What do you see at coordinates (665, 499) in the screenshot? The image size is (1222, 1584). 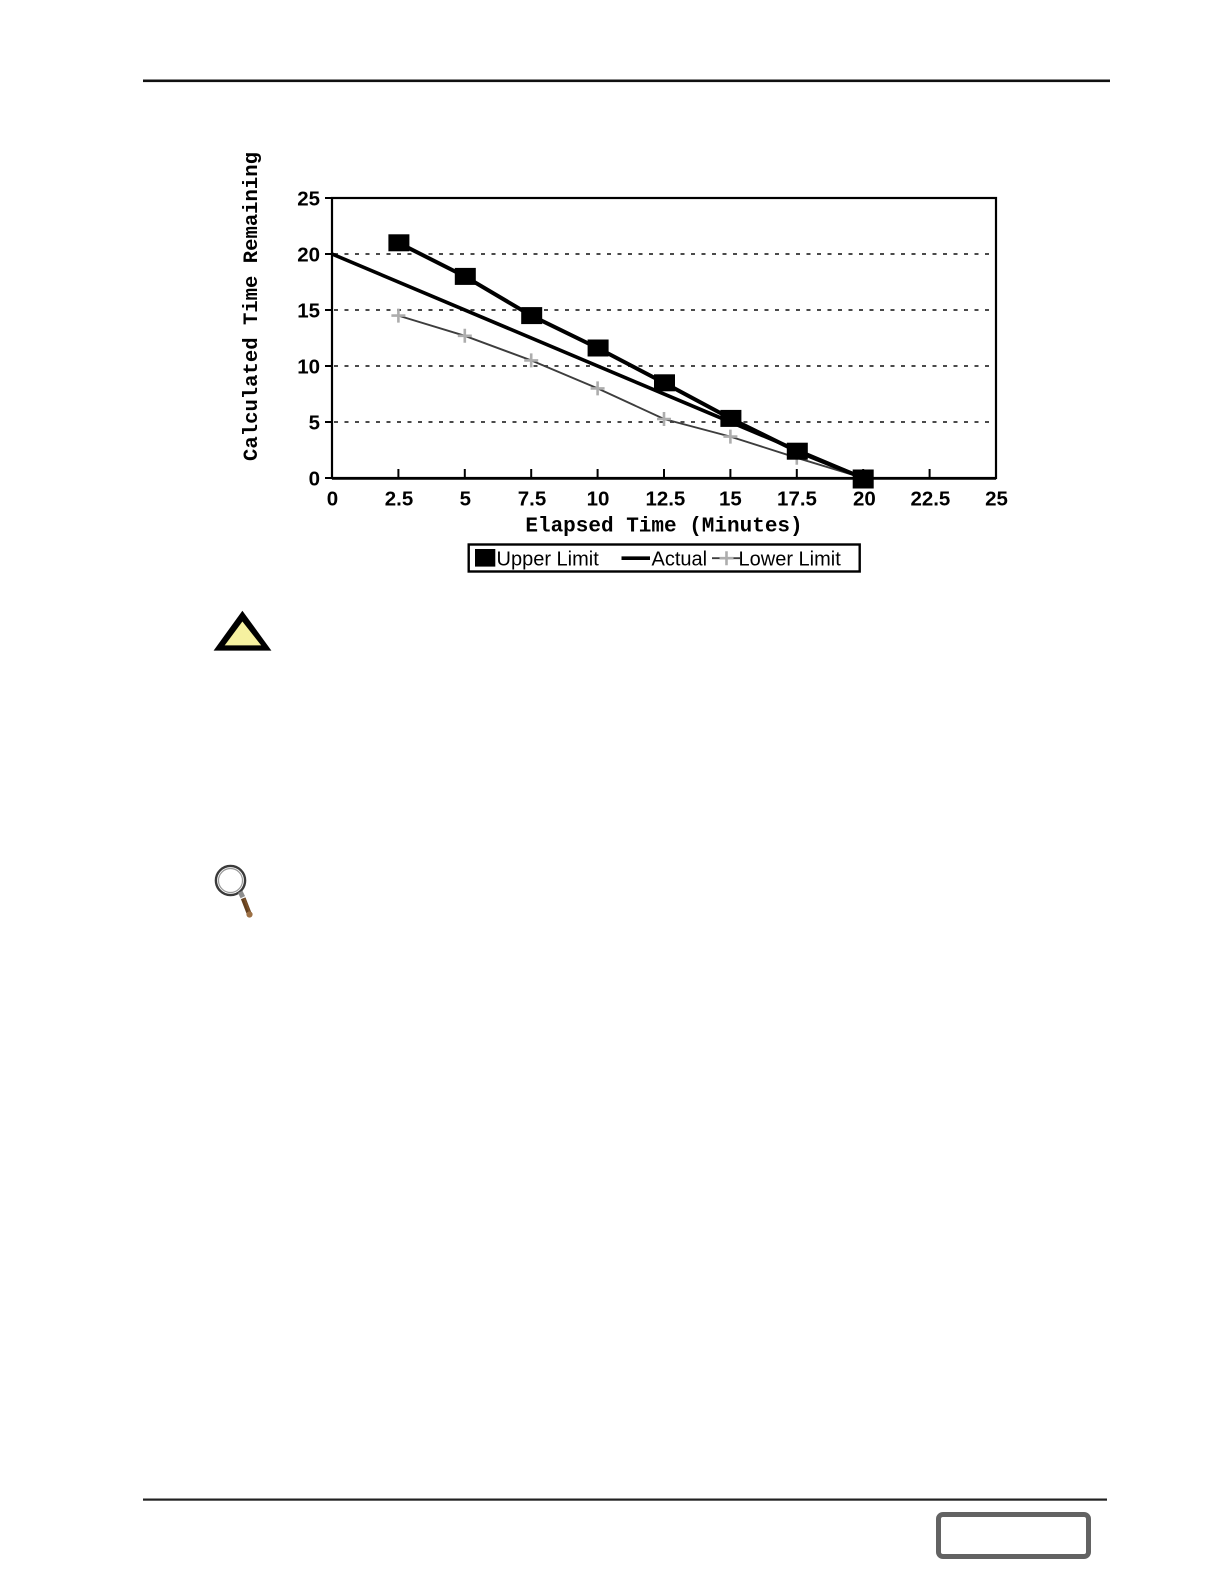 I see `svg-text: 12.5` at bounding box center [665, 499].